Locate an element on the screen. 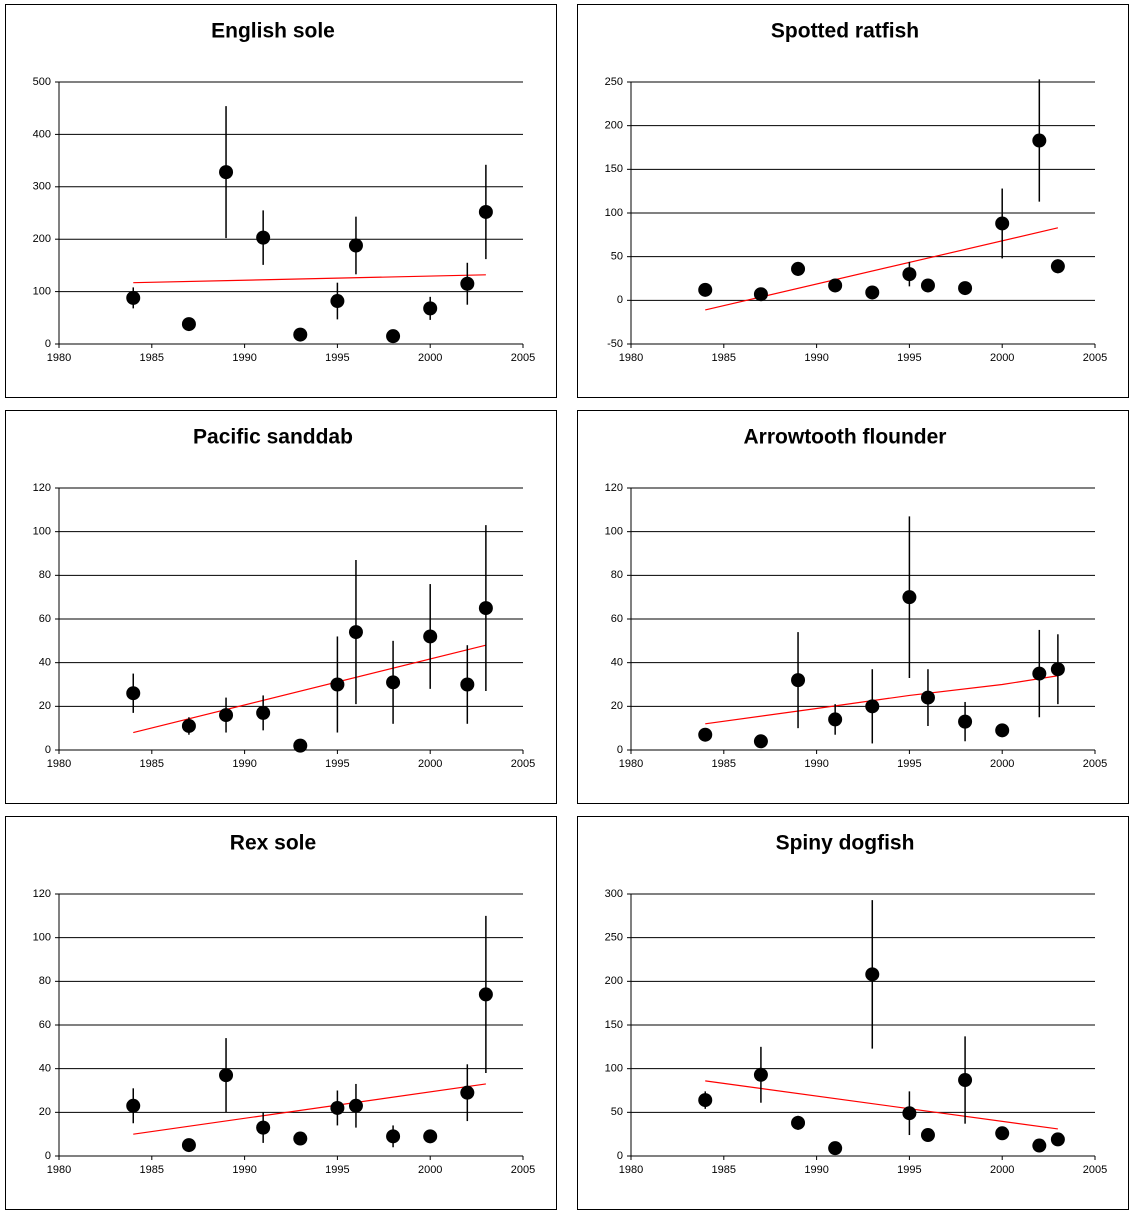  y-tick-label: 150 is located at coordinates (614, 1025).